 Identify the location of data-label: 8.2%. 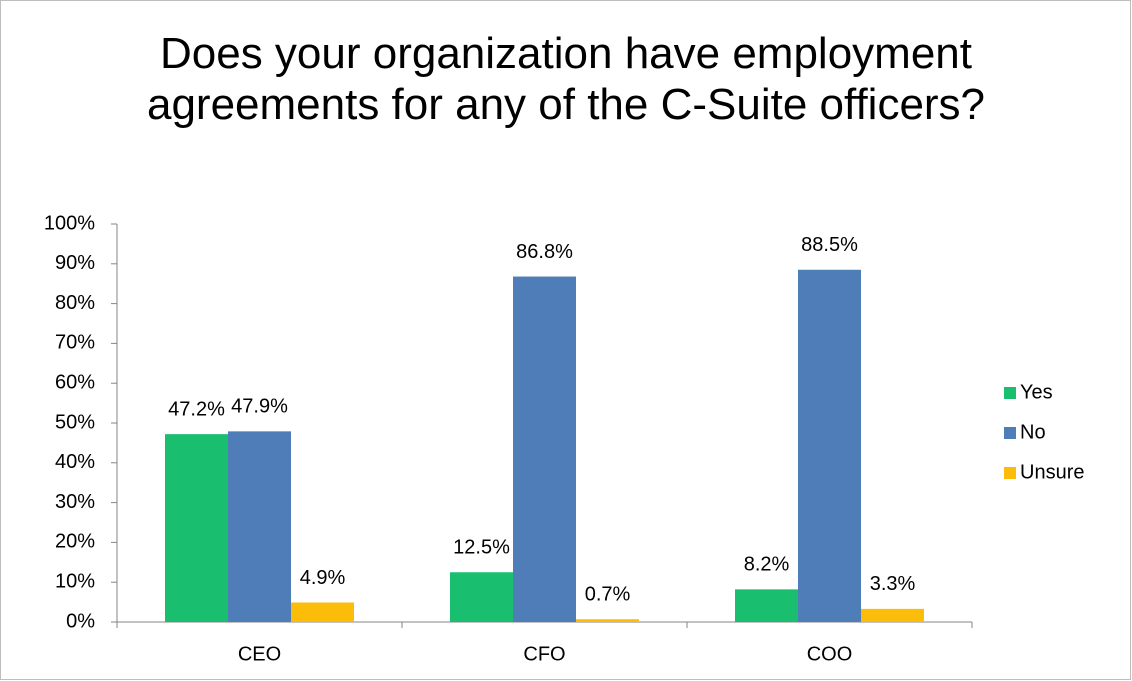
(767, 565).